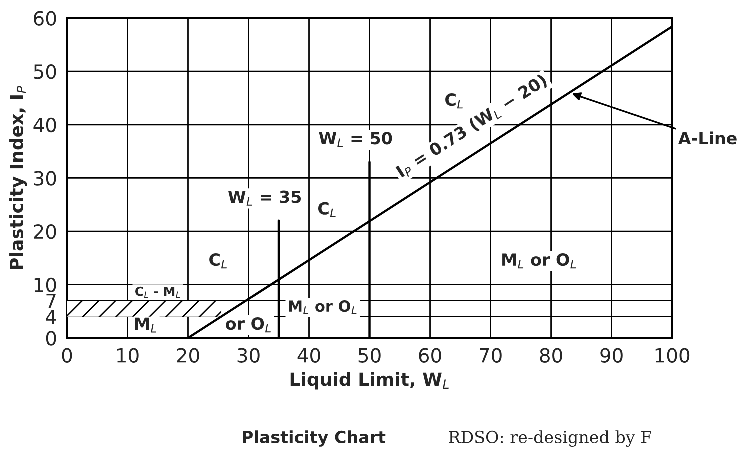  What do you see at coordinates (188, 355) in the screenshot?
I see `x-tick-label: 20` at bounding box center [188, 355].